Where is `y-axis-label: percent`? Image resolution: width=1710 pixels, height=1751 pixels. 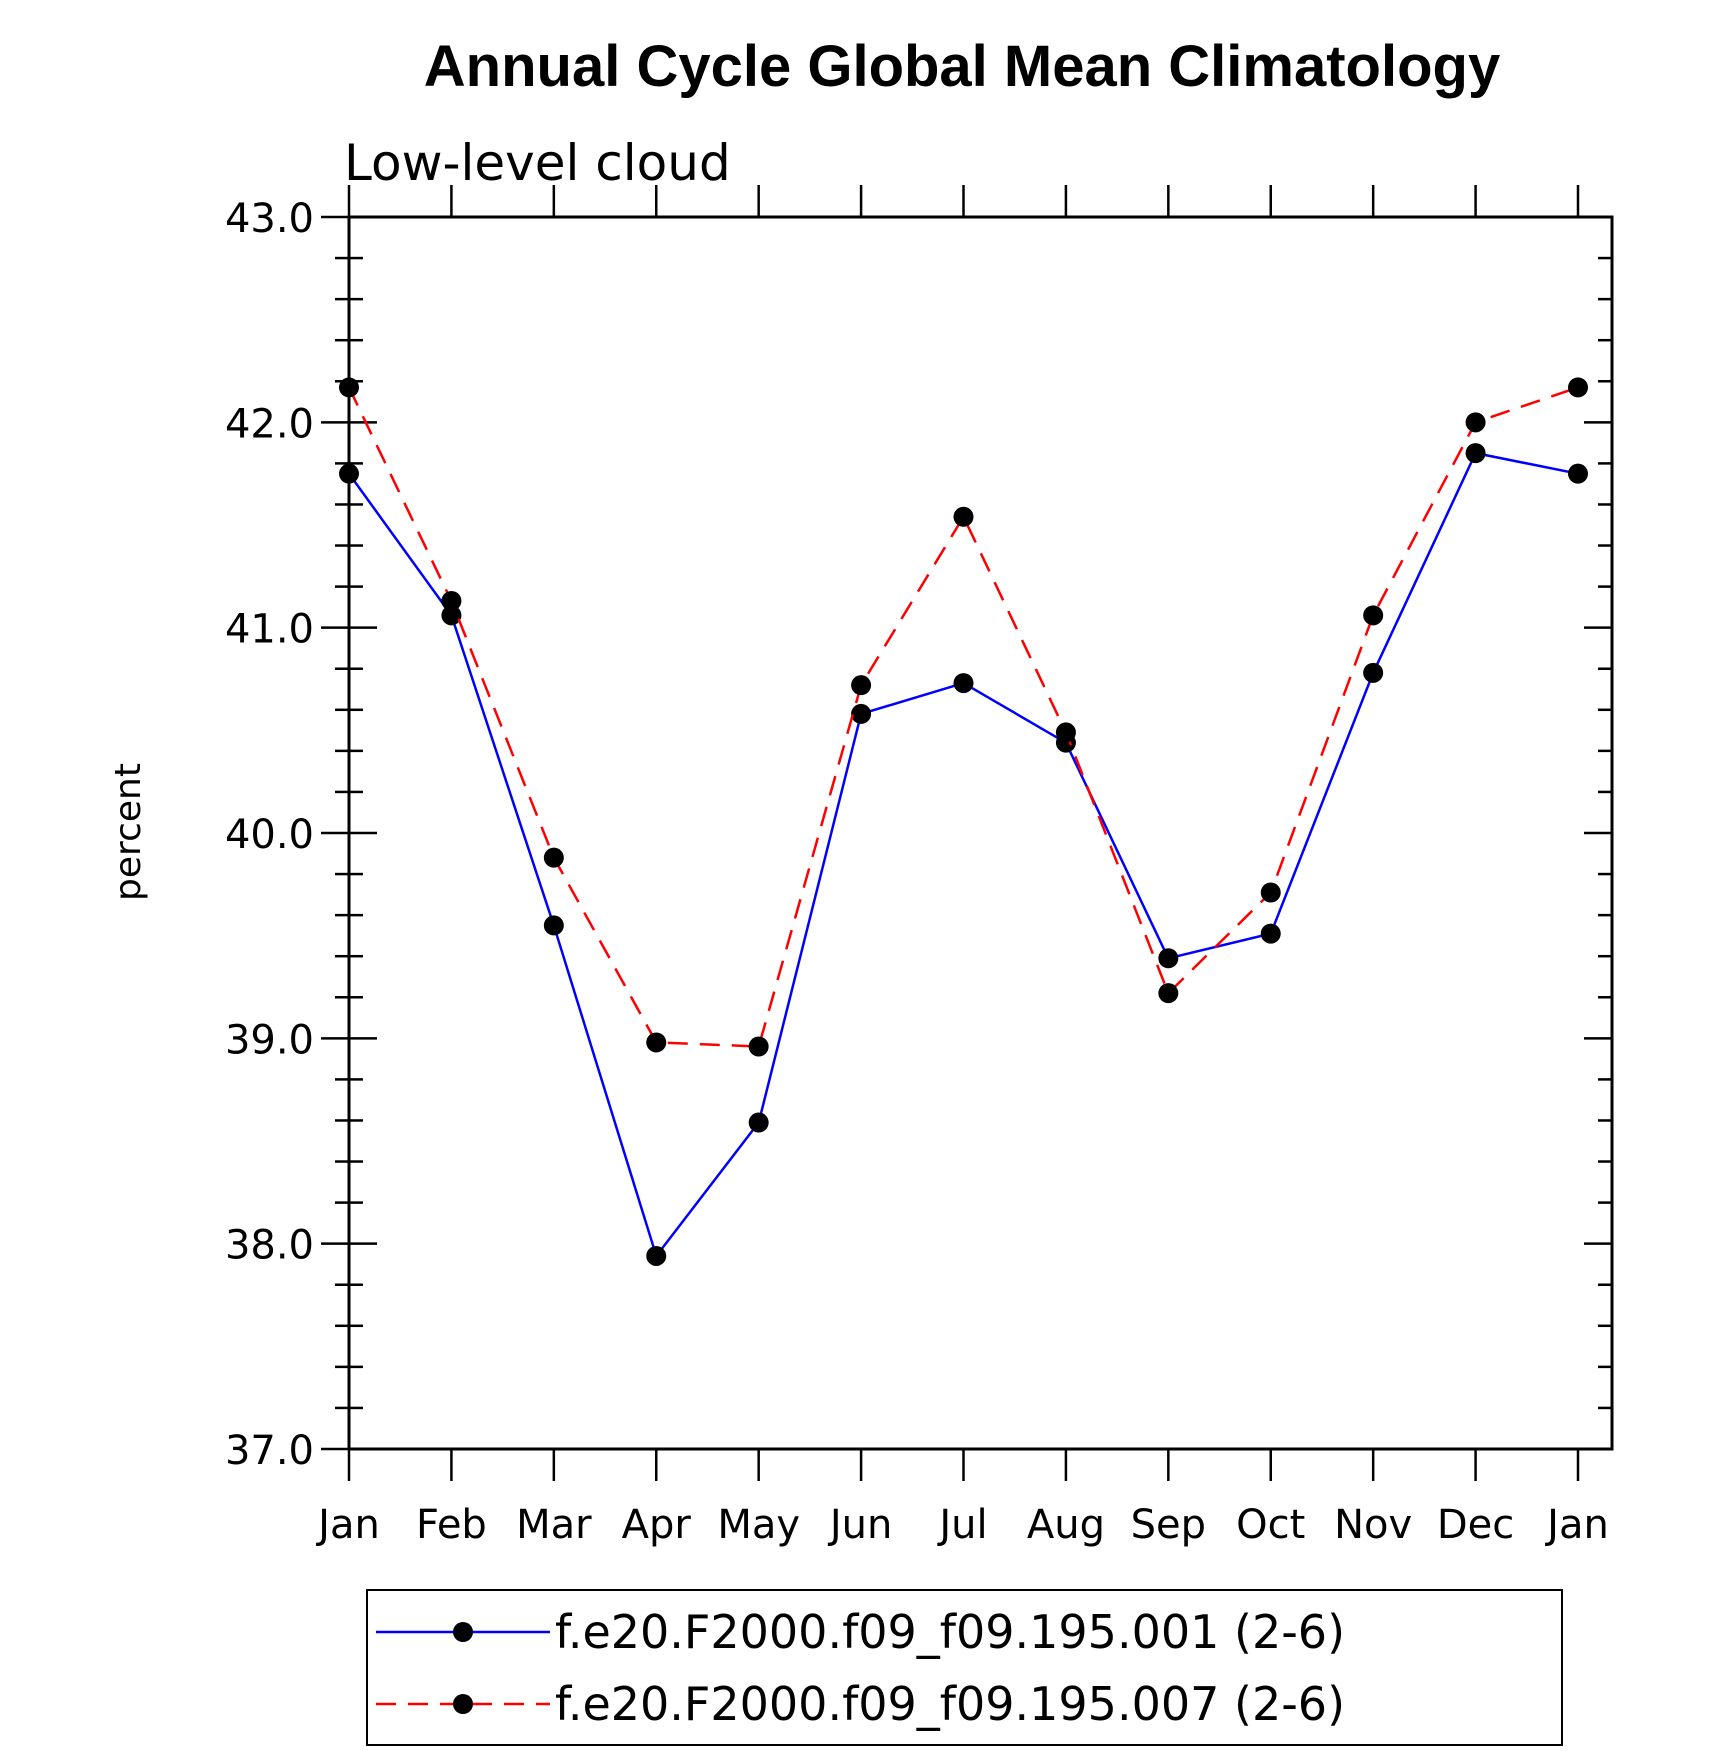
y-axis-label: percent is located at coordinates (128, 832).